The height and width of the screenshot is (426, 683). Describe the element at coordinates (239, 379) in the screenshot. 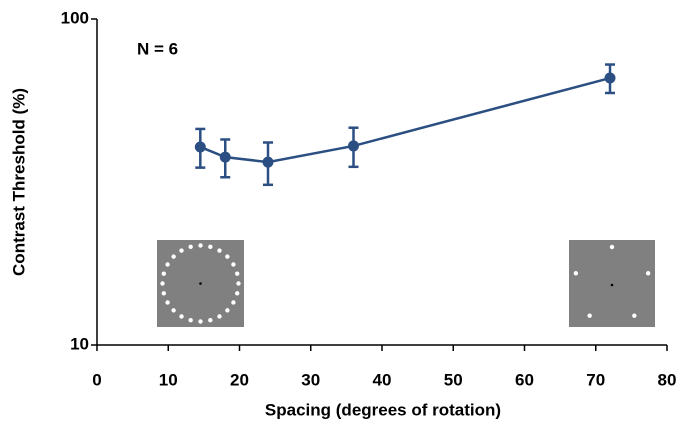

I see `x-tick-label: 20` at that location.